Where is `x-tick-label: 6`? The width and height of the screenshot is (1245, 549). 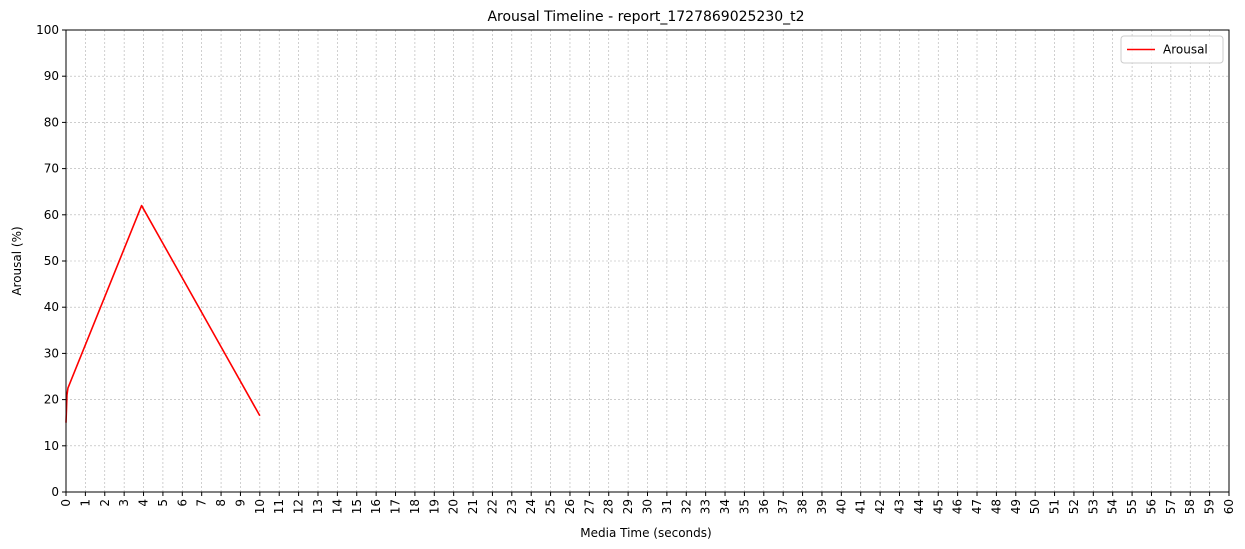 x-tick-label: 6 is located at coordinates (182, 503).